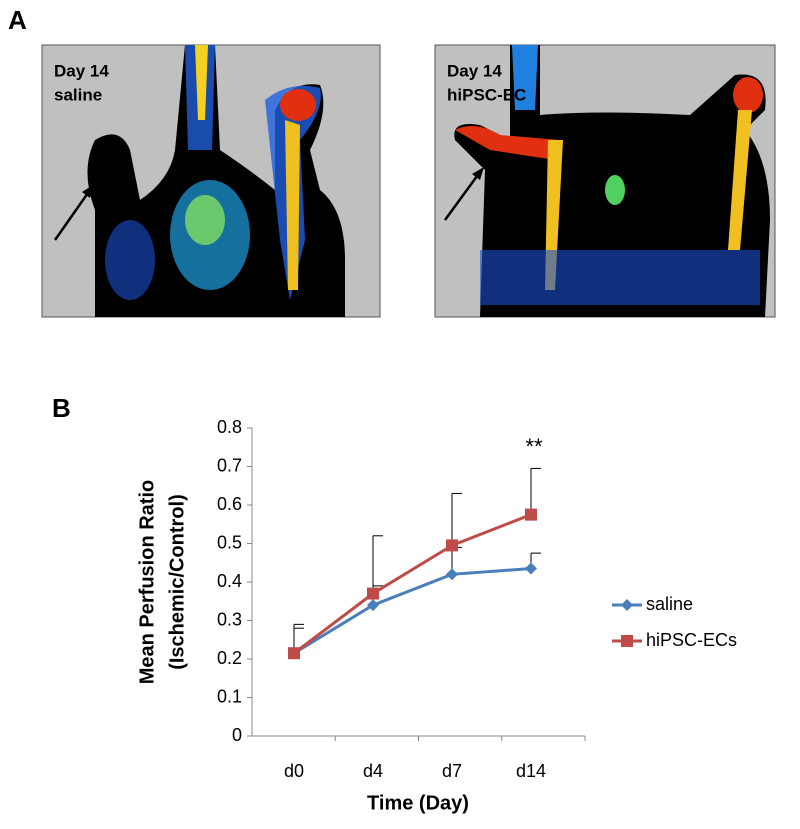  I want to click on legend-label: saline, so click(669, 604).